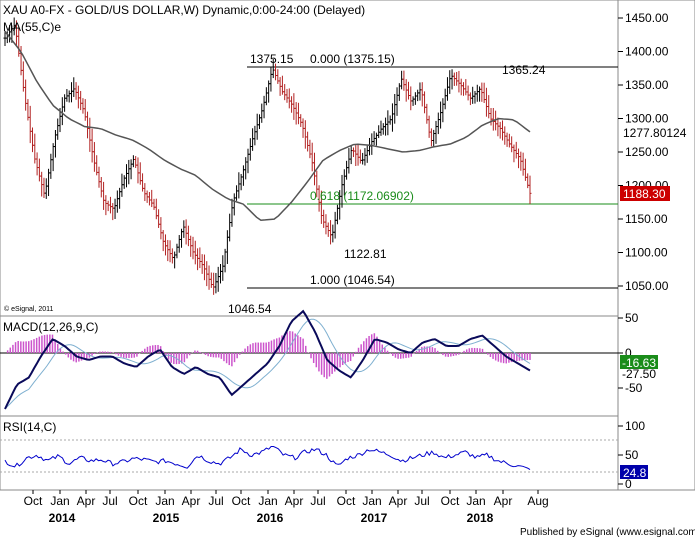  Describe the element at coordinates (268, 355) in the screenshot. I see `macd-histogram` at that location.